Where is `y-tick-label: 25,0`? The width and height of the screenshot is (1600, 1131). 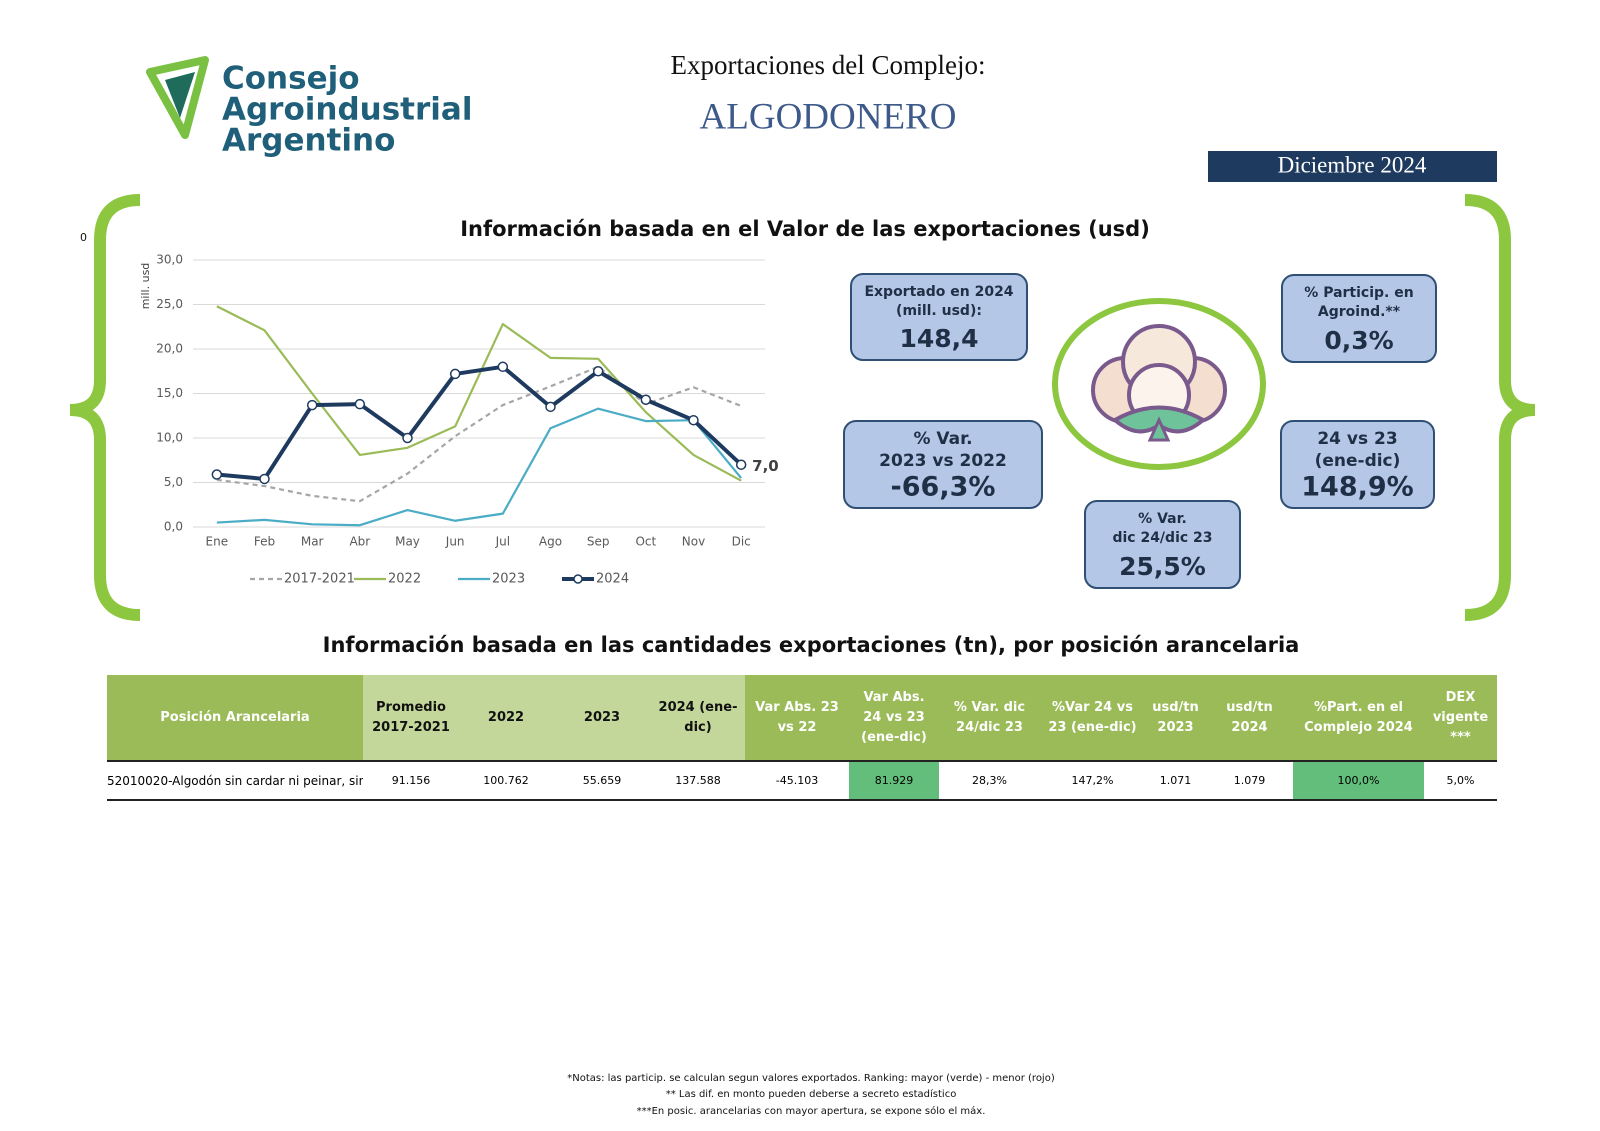
y-tick-label: 25,0 is located at coordinates (169, 304).